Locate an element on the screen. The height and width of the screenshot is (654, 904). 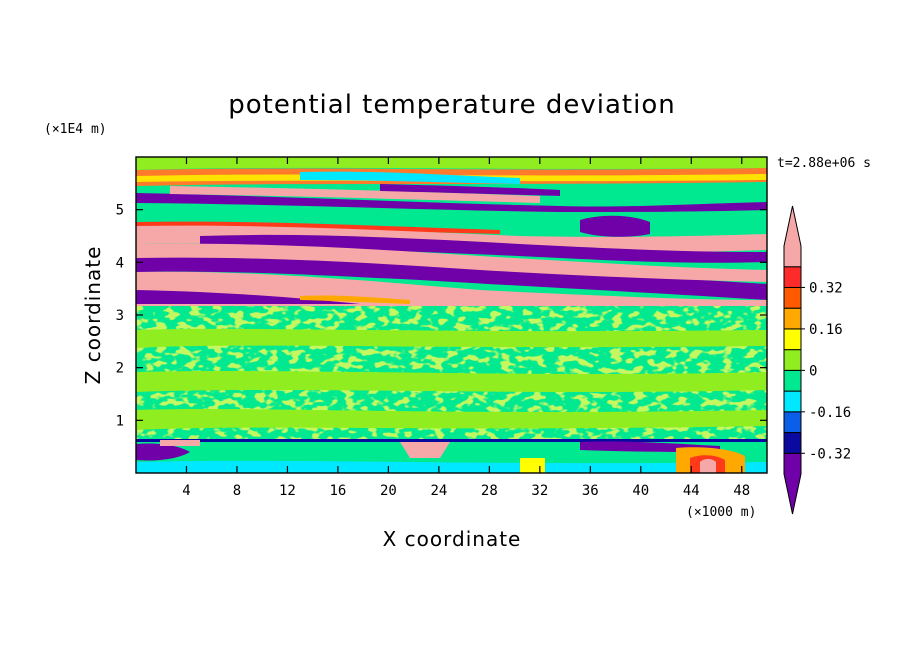
colorbar-label: 0.16 is located at coordinates (826, 330).